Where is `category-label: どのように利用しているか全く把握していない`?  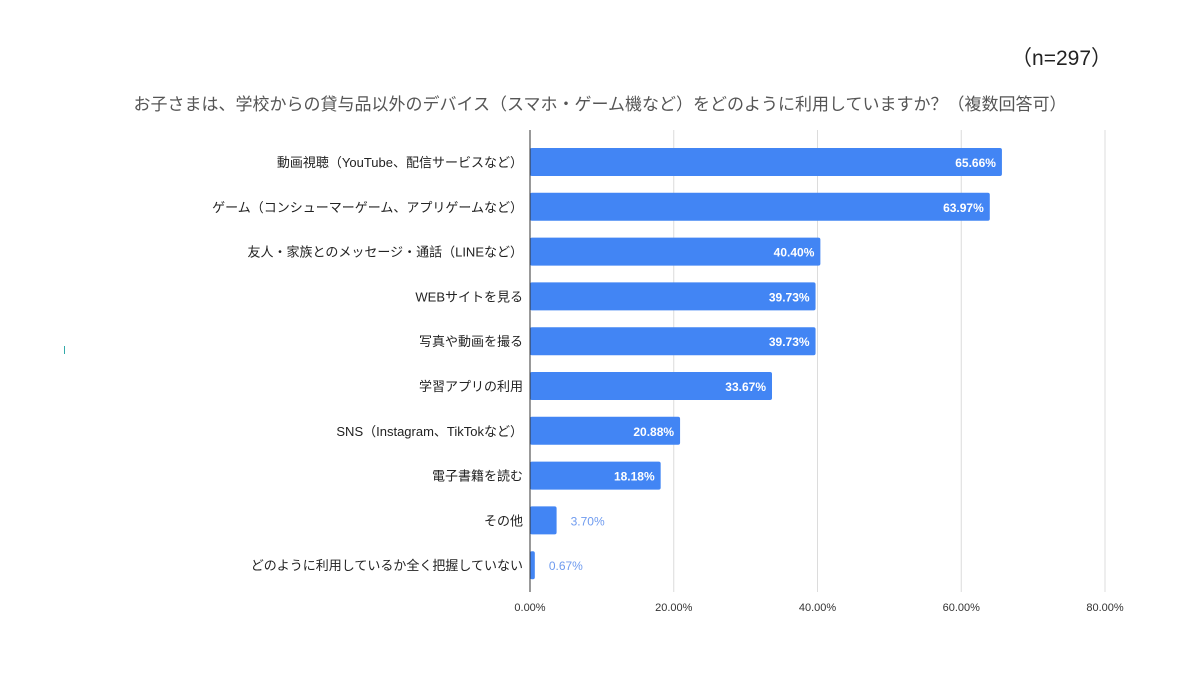
category-label: どのように利用しているか全く把握していない is located at coordinates (387, 565).